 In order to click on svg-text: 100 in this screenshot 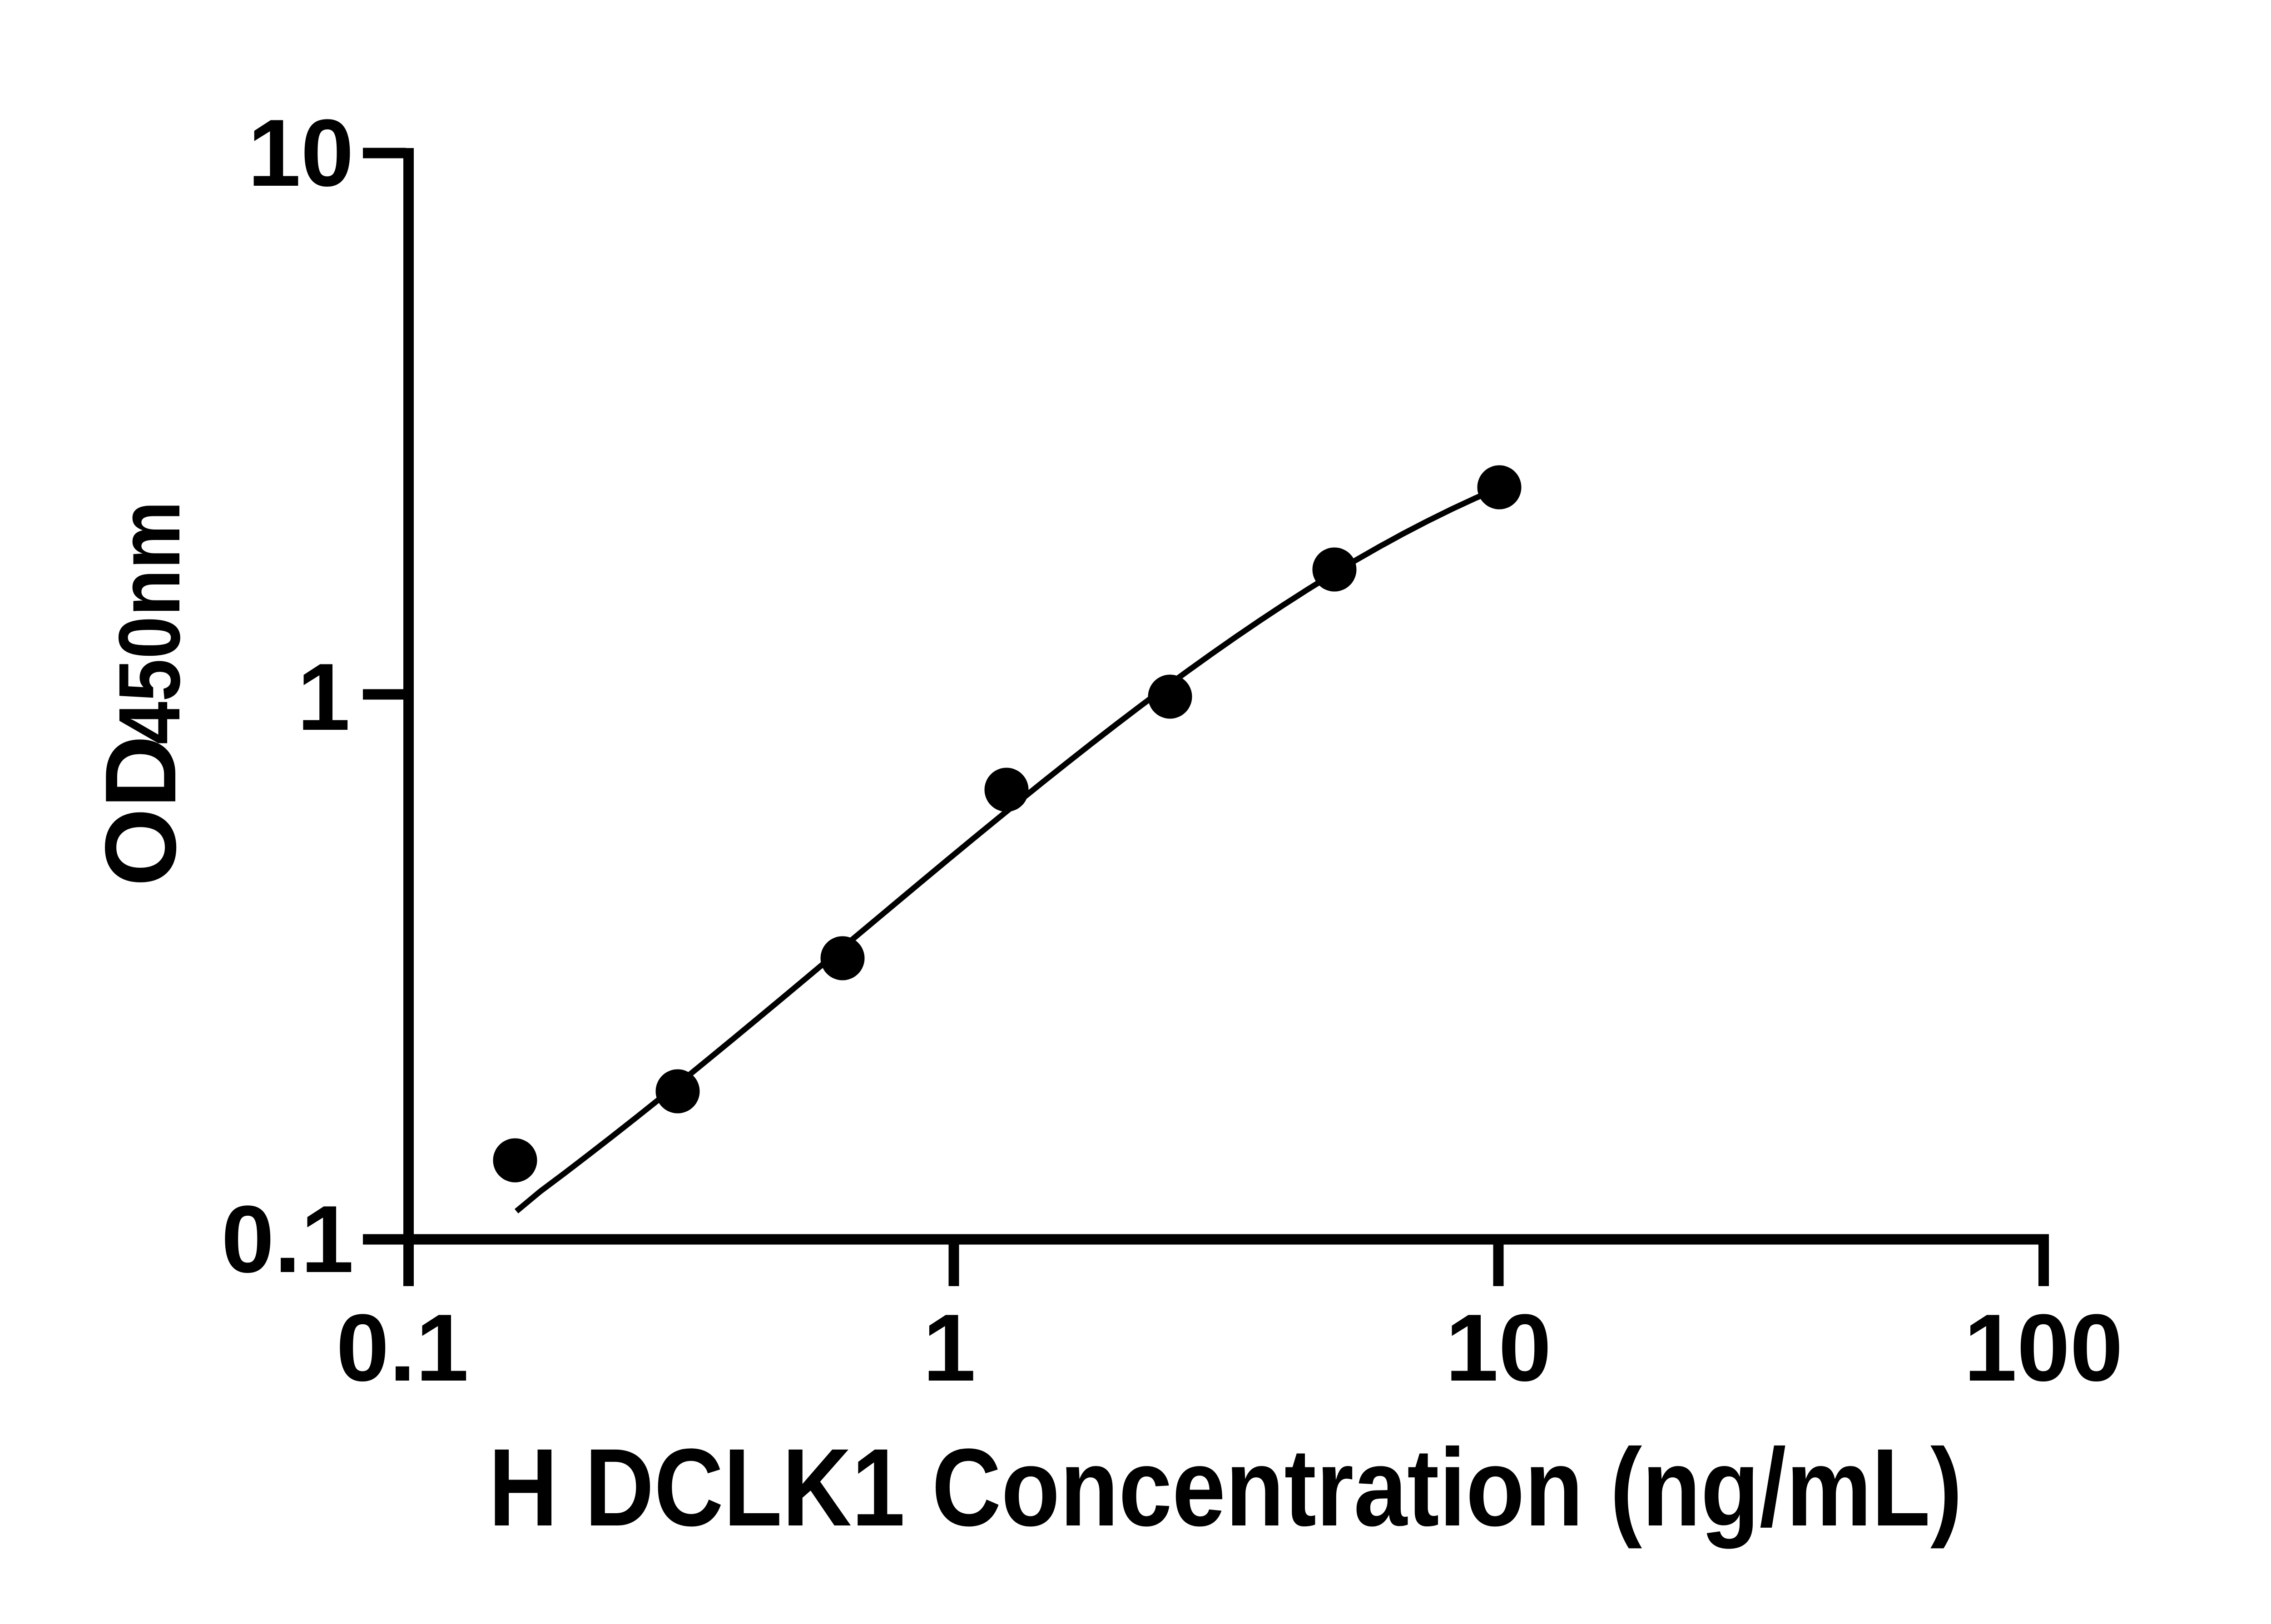, I will do `click(2043, 1347)`.